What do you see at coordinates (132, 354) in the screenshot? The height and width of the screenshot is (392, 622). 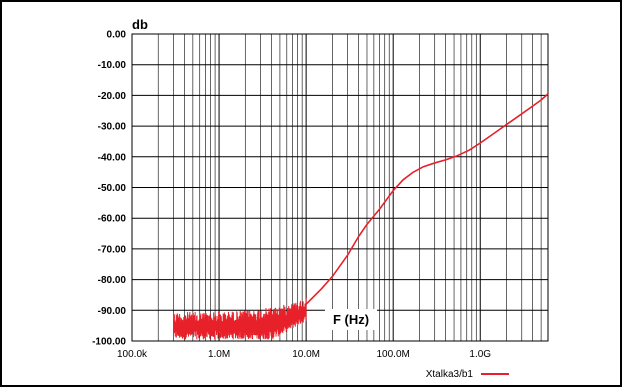 I see `x-tick-label: 100.0k` at bounding box center [132, 354].